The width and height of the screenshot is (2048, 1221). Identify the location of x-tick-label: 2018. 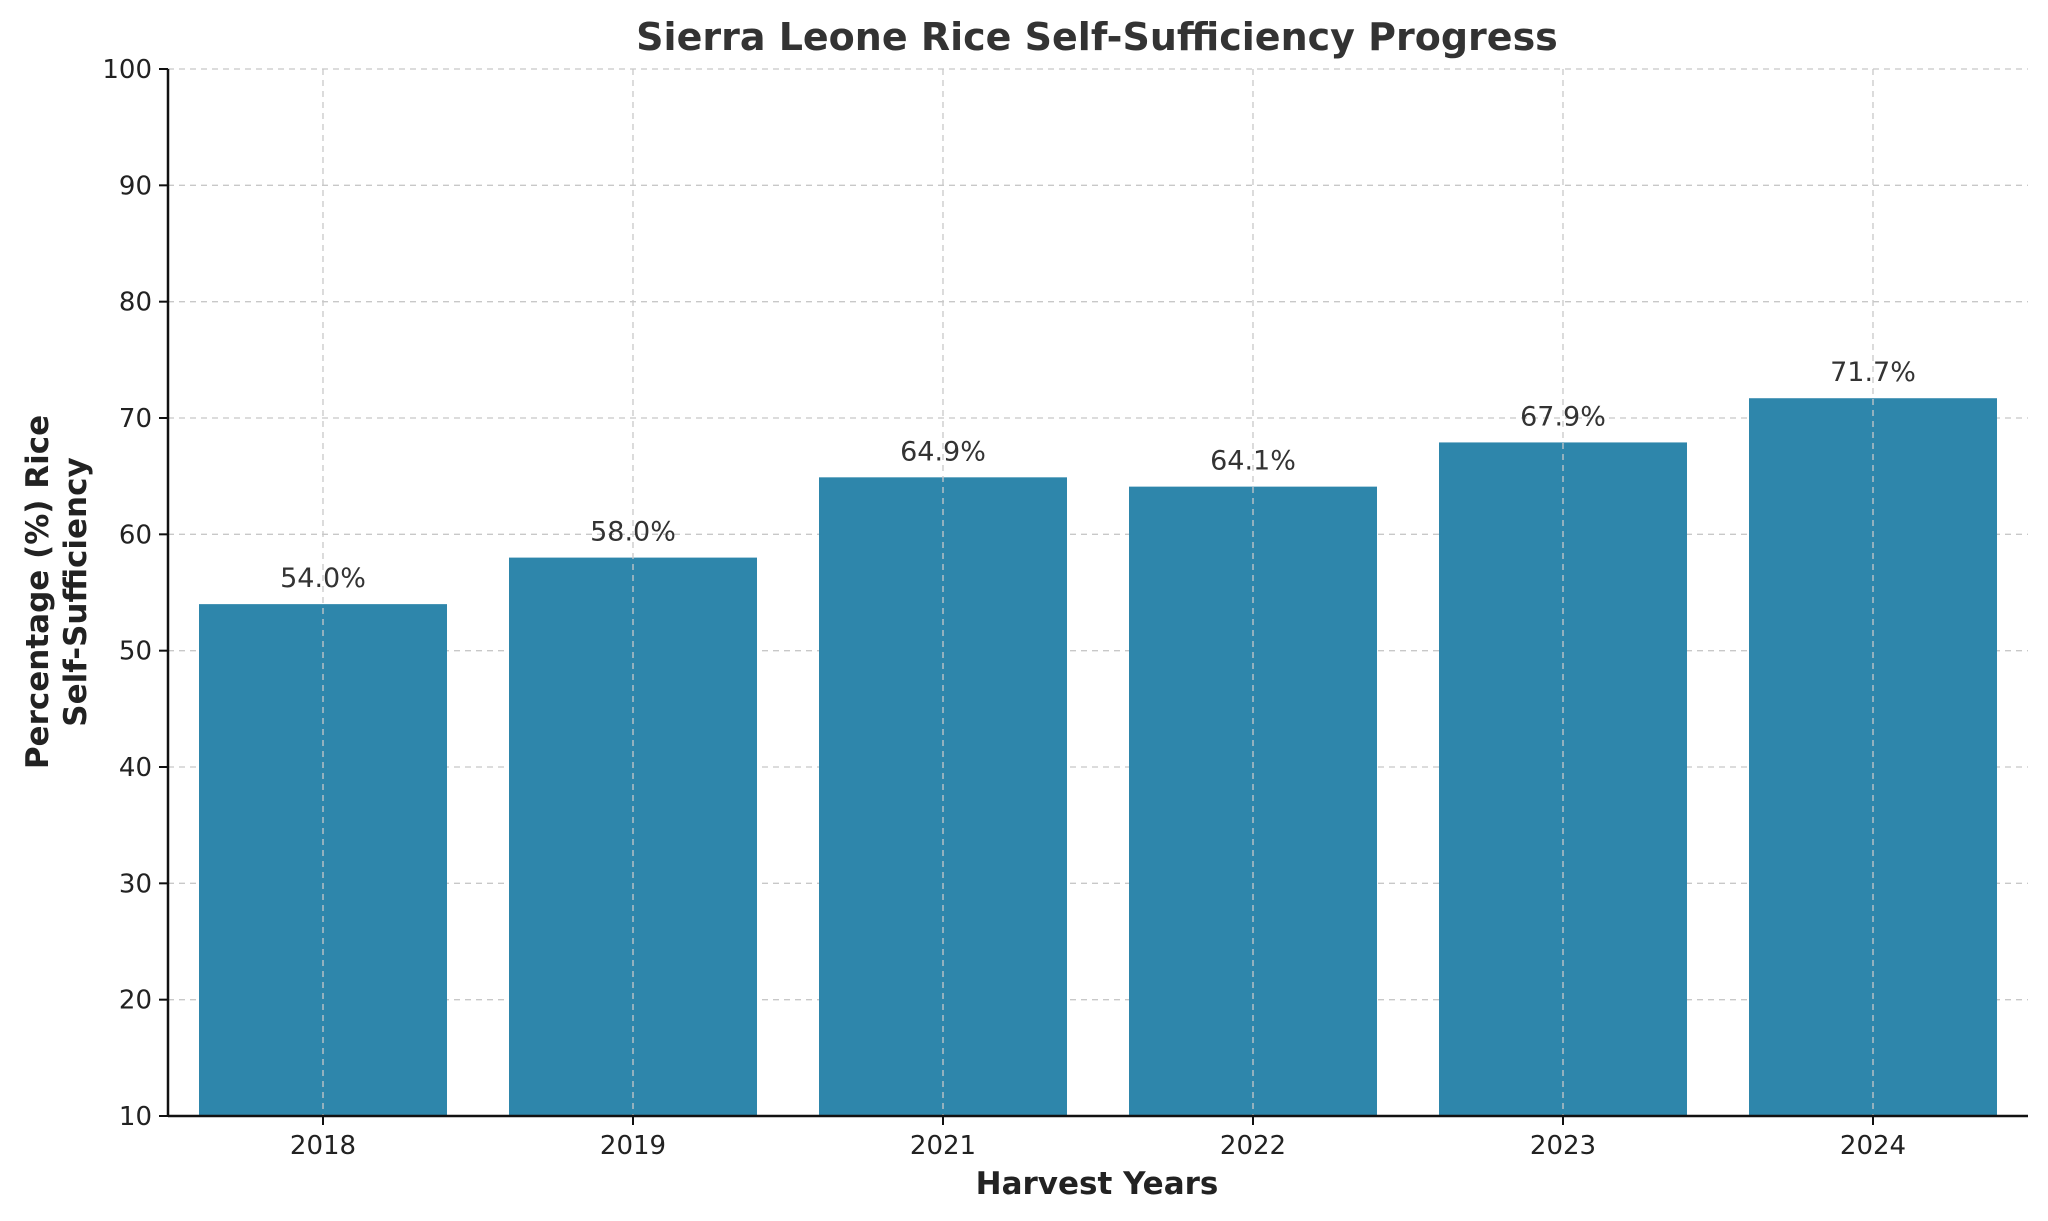
(323, 1146).